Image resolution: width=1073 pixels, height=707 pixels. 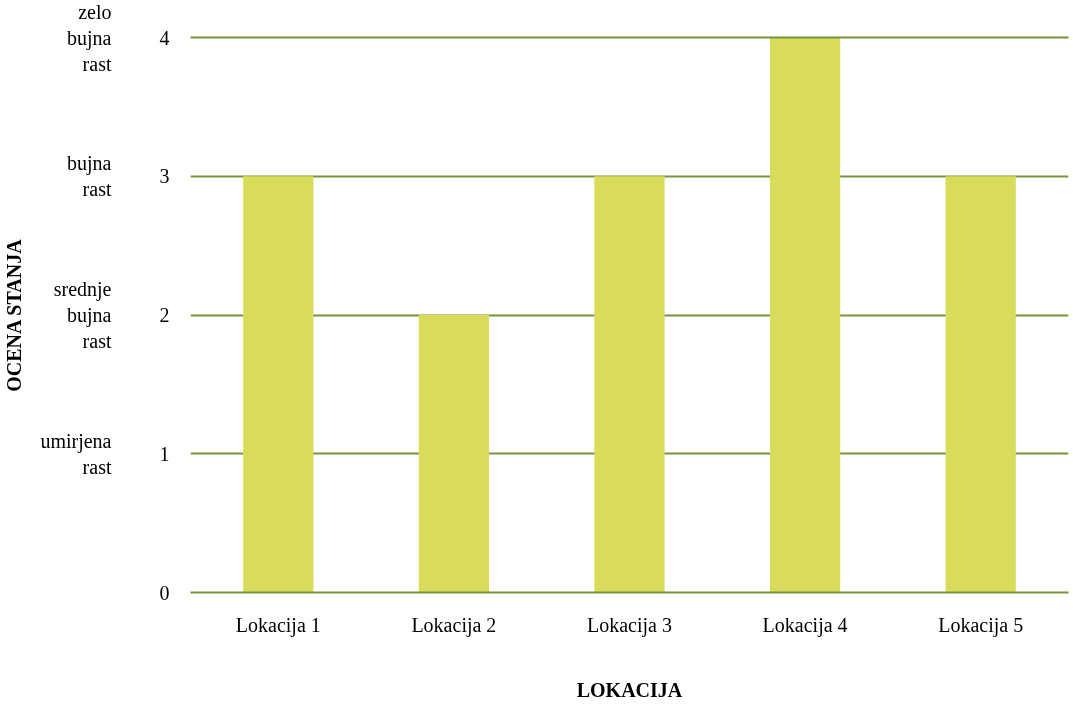 I want to click on text: srednje bujna rast, so click(x=82, y=315).